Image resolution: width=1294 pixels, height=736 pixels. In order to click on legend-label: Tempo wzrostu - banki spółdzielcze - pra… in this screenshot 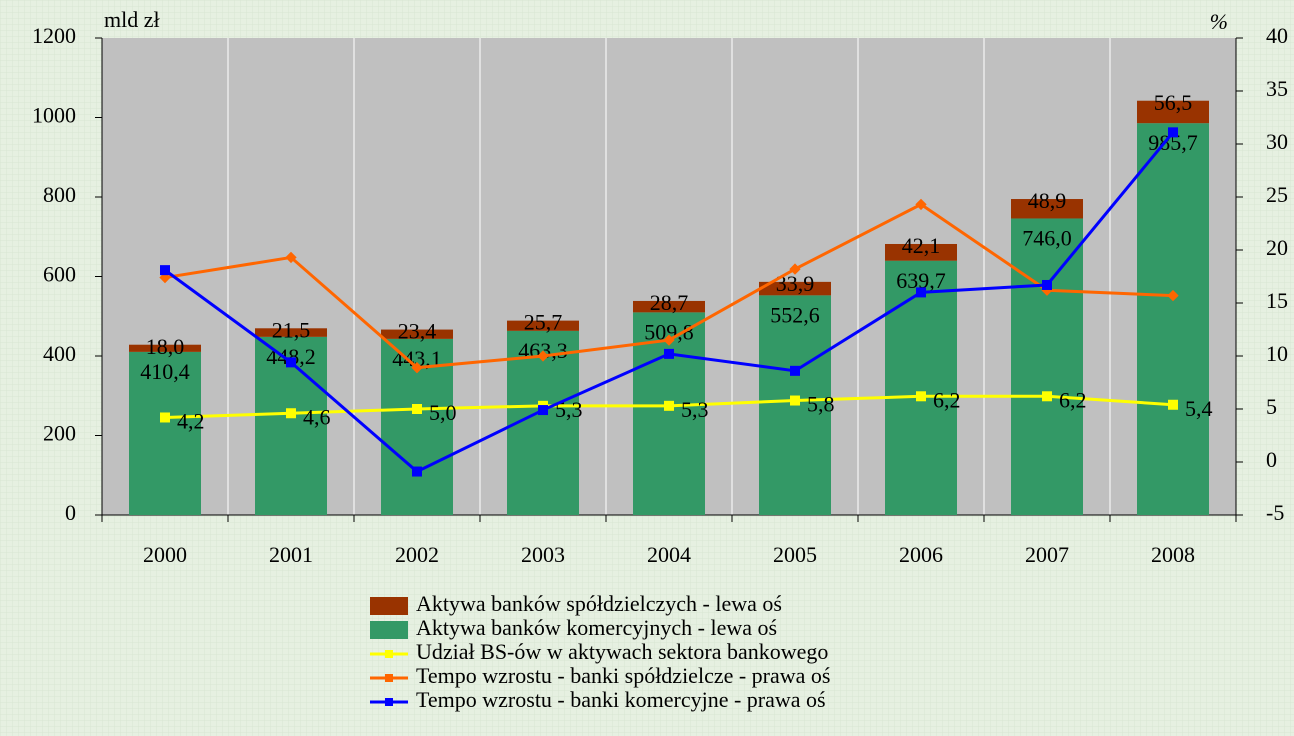, I will do `click(623, 675)`.